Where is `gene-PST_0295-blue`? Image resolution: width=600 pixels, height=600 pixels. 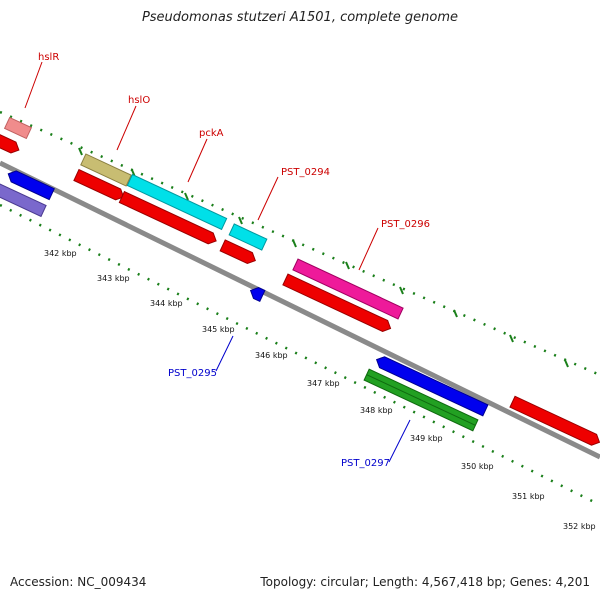 gene-PST_0295-blue is located at coordinates (431, 385).